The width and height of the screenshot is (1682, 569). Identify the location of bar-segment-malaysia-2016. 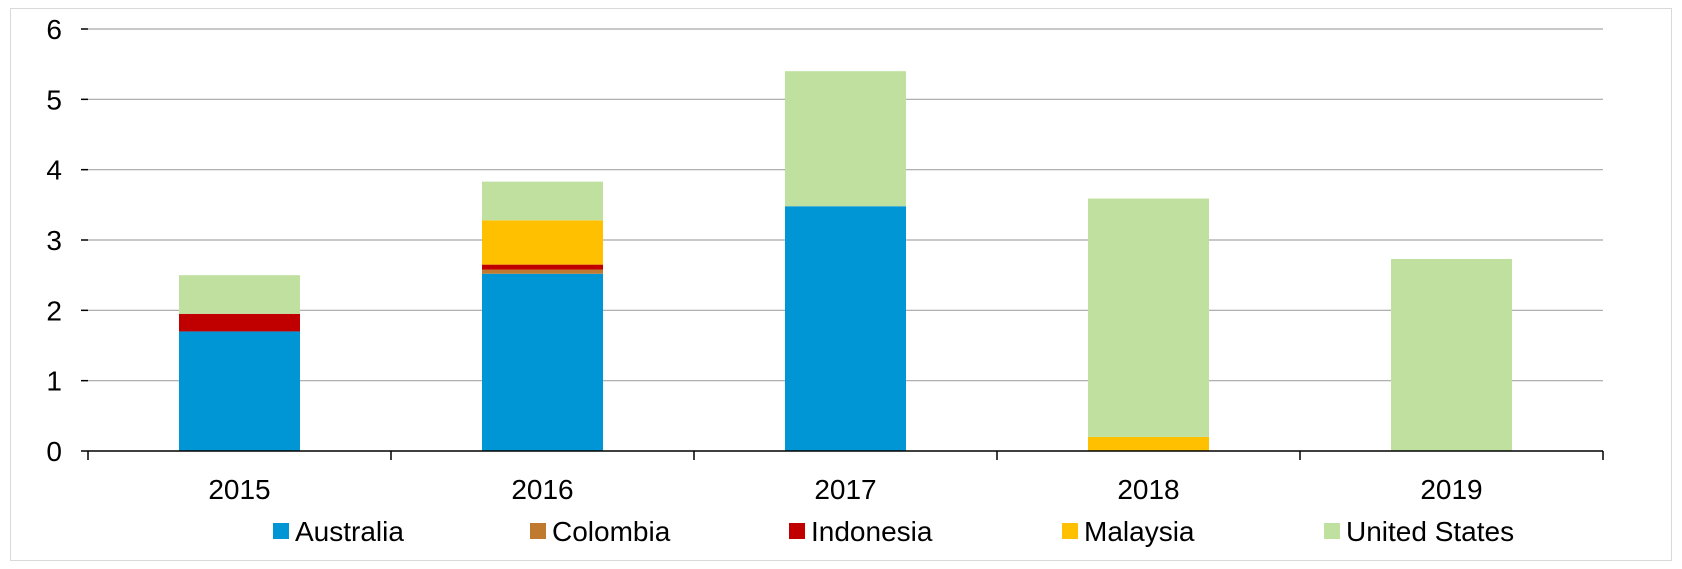
(542, 242).